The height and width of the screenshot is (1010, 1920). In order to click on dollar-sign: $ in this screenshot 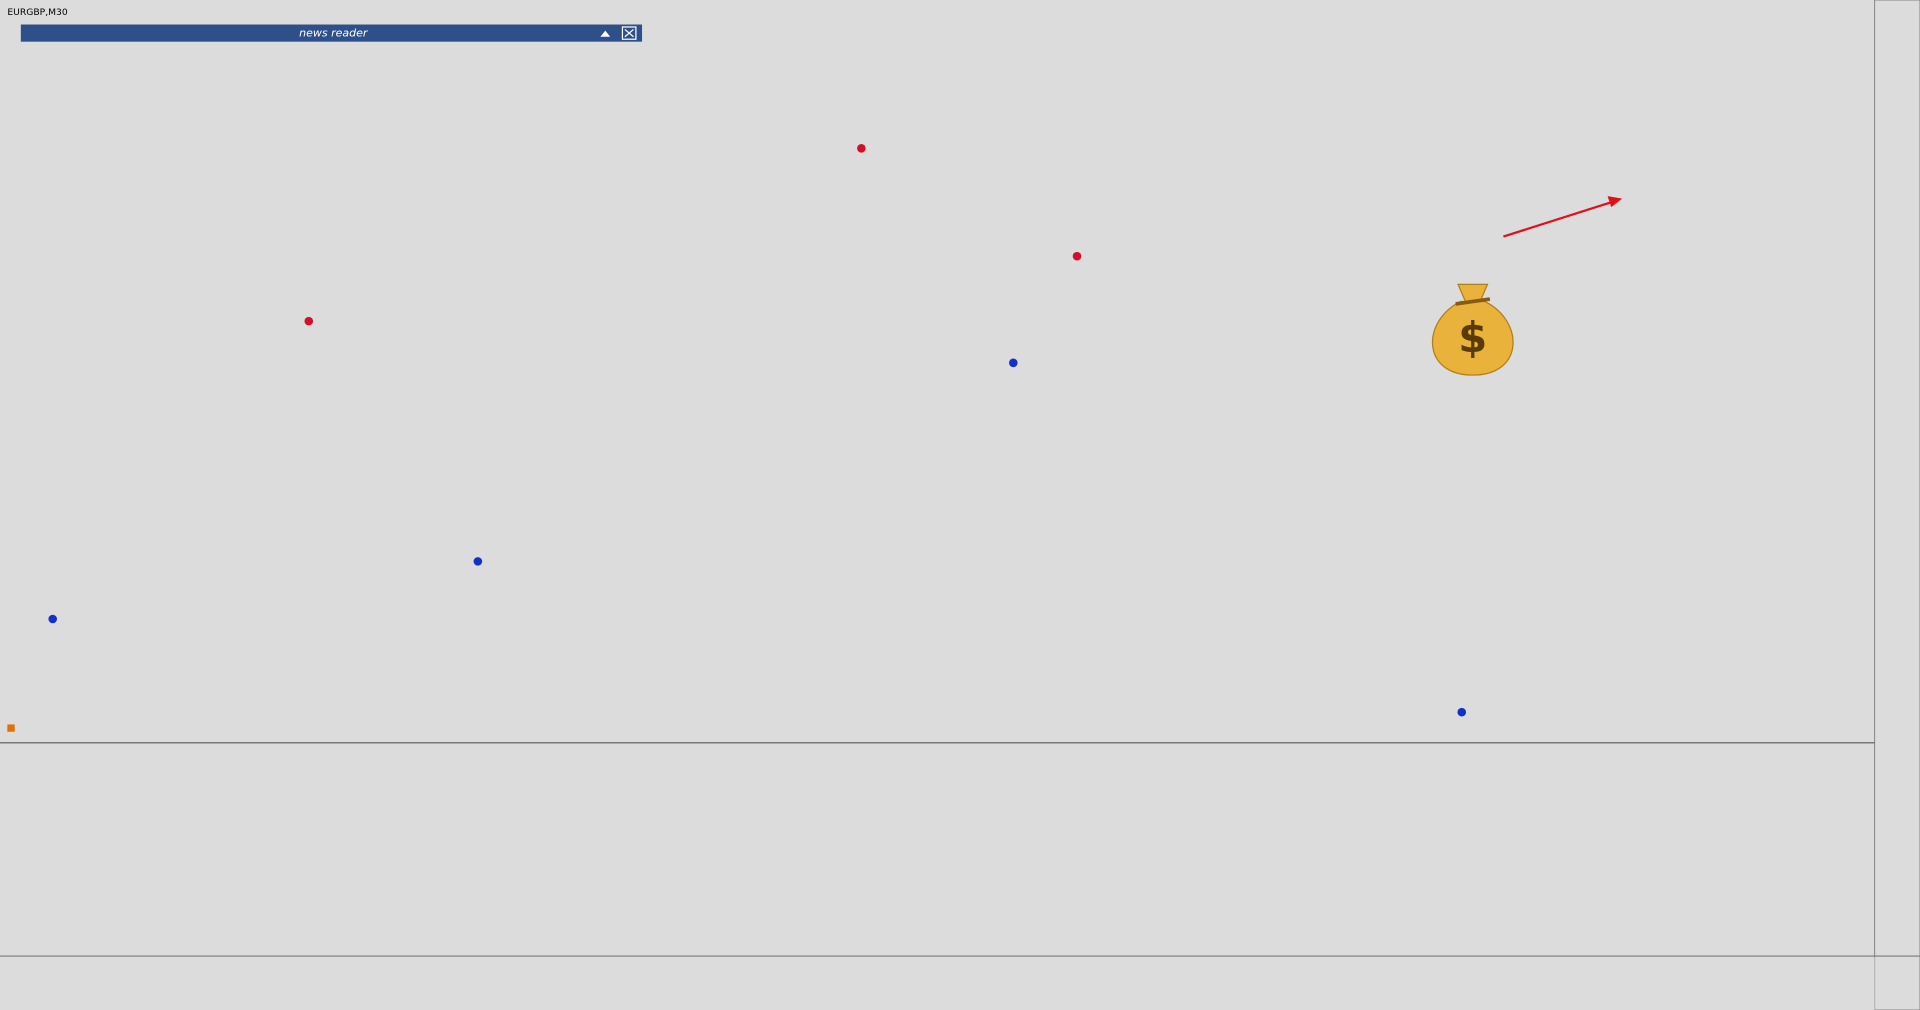, I will do `click(1472, 337)`.